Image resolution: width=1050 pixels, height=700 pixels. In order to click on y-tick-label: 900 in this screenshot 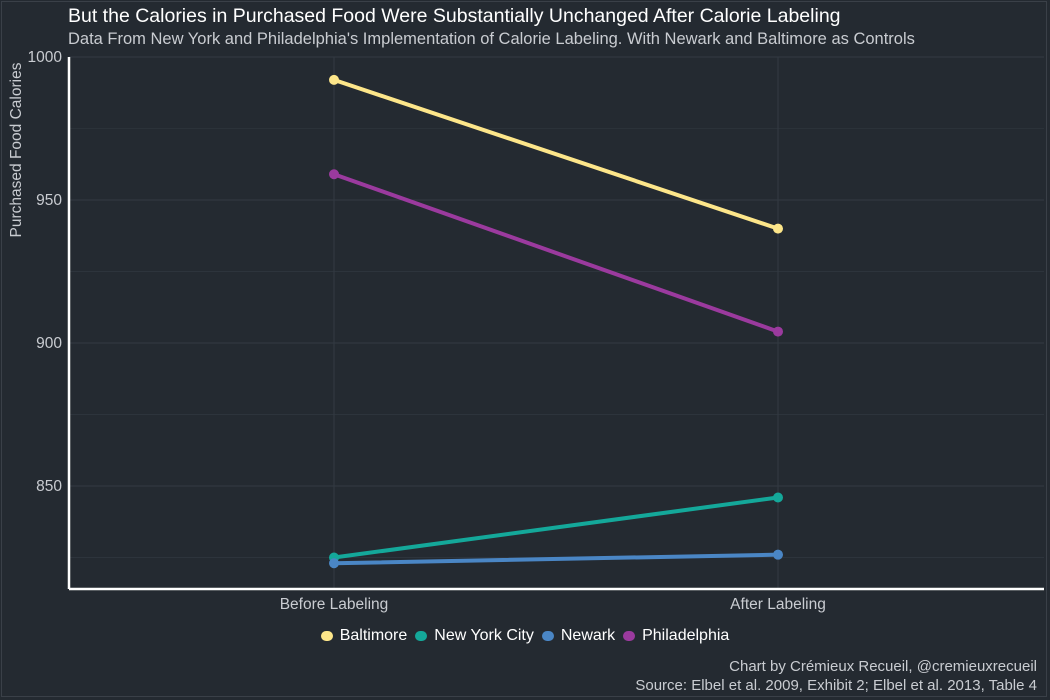, I will do `click(49, 343)`.